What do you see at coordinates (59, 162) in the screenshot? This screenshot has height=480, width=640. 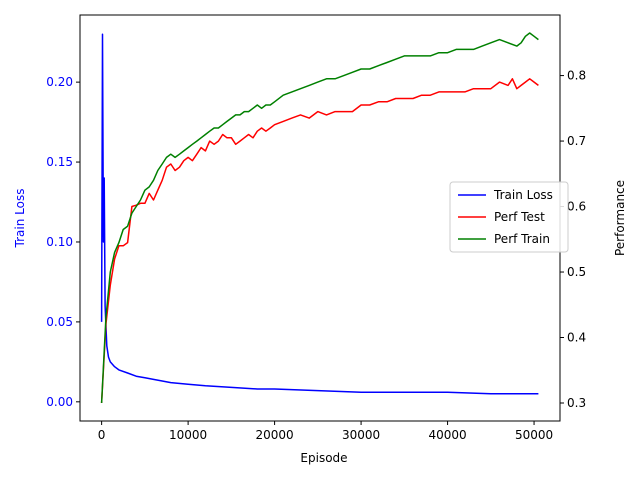 I see `y-left-tick-label: 0.15` at bounding box center [59, 162].